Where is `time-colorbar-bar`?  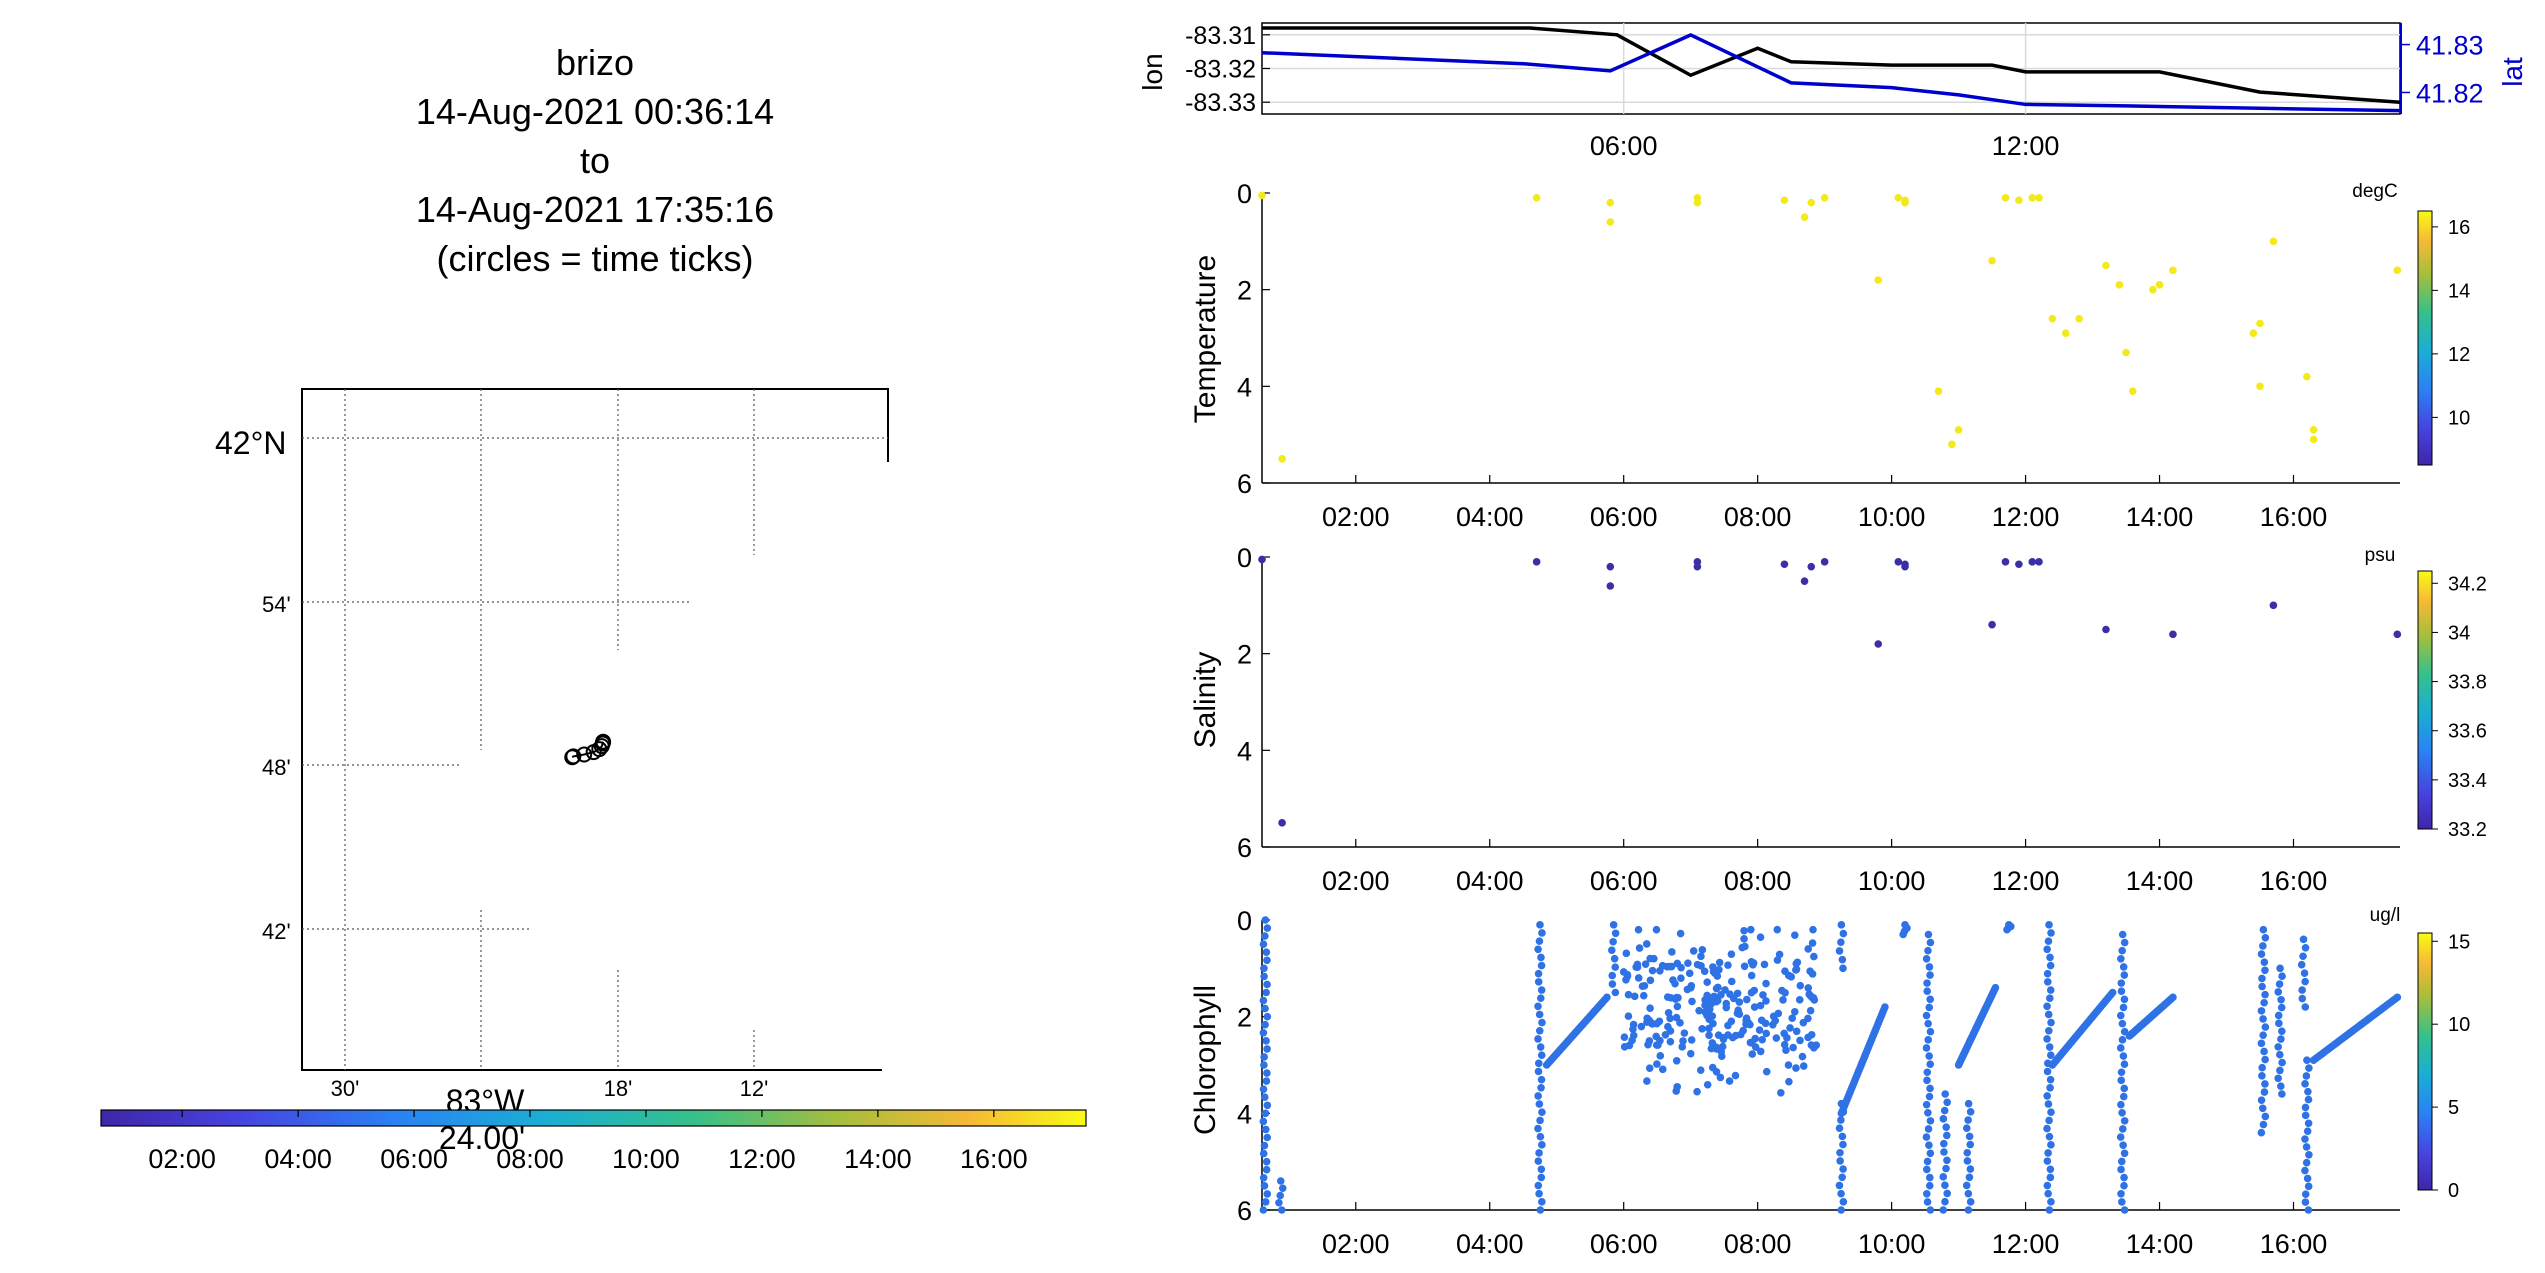
time-colorbar-bar is located at coordinates (593, 1118).